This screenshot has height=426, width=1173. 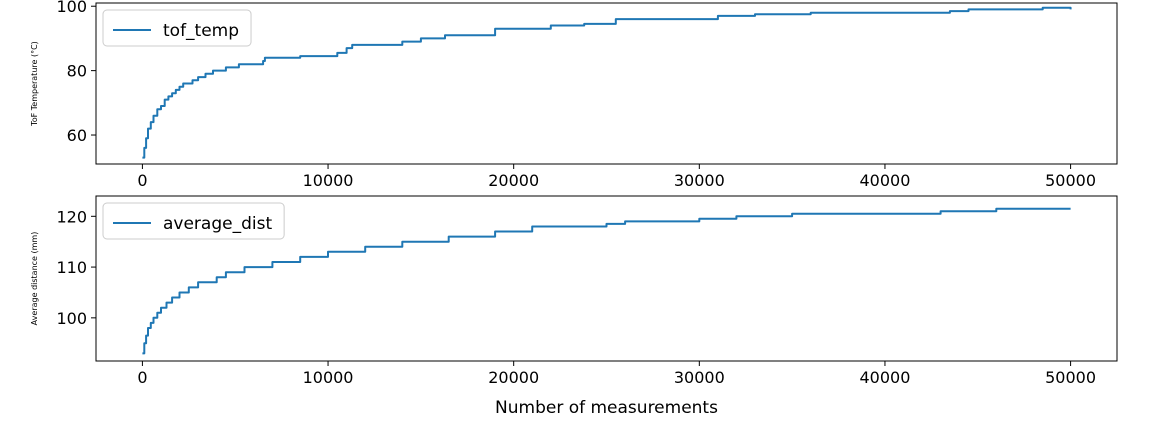 What do you see at coordinates (71, 216) in the screenshot?
I see `y-tick-label: 120` at bounding box center [71, 216].